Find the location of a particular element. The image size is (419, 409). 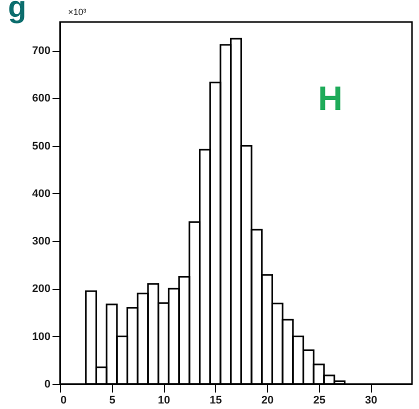

x-tick-label: 30 is located at coordinates (371, 400).